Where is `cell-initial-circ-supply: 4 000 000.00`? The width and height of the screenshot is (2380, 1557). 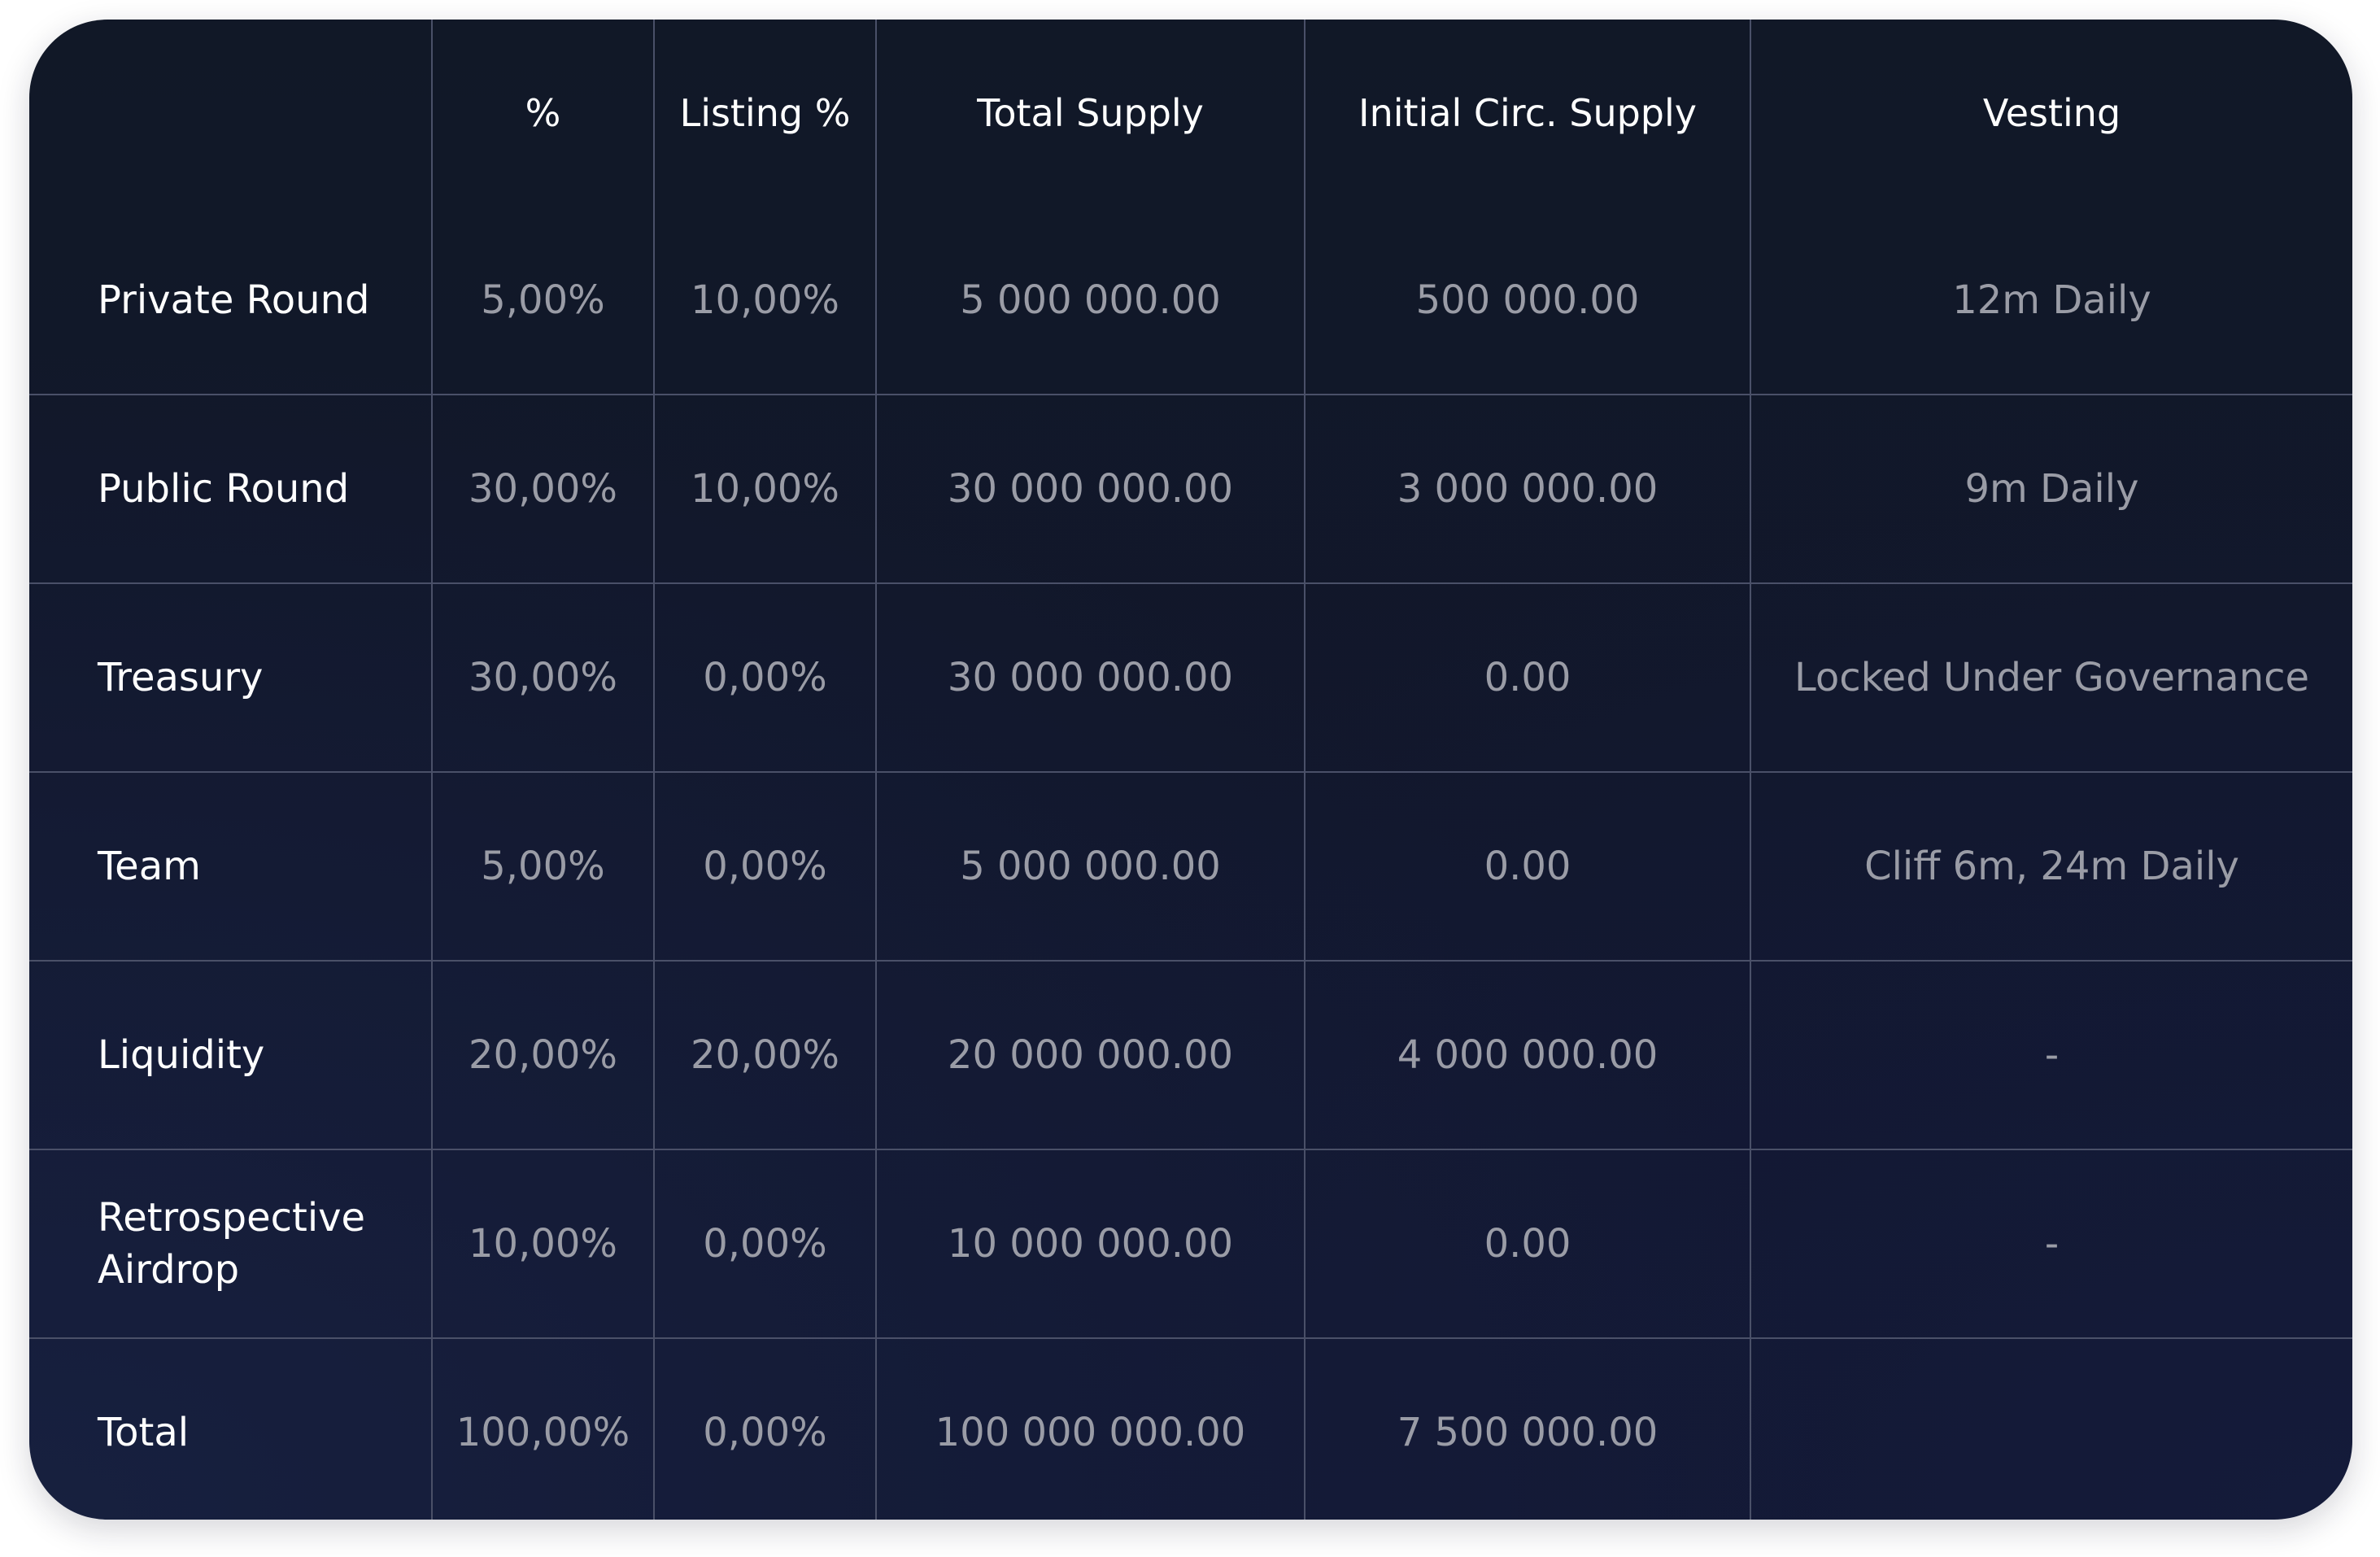
cell-initial-circ-supply: 4 000 000.00 is located at coordinates (1527, 1055).